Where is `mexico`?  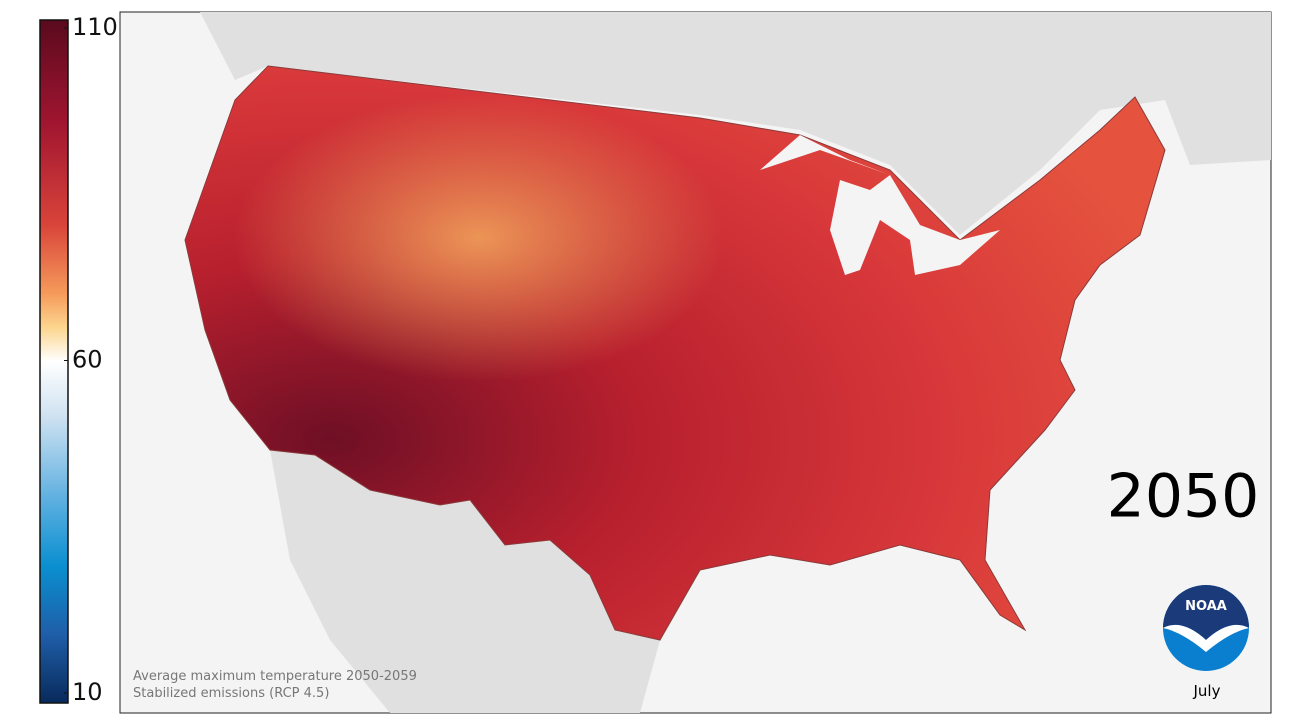 mexico is located at coordinates (465, 581).